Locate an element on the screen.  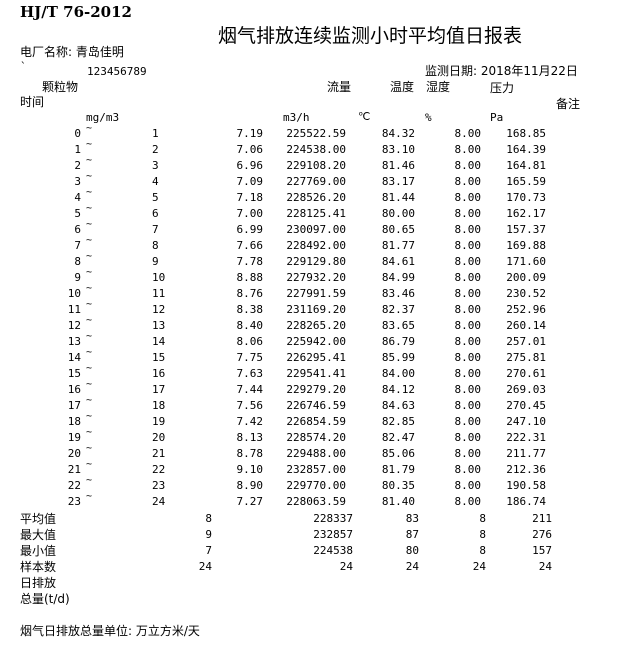
temperature-value: 84.32 is located at coordinates (398, 133).